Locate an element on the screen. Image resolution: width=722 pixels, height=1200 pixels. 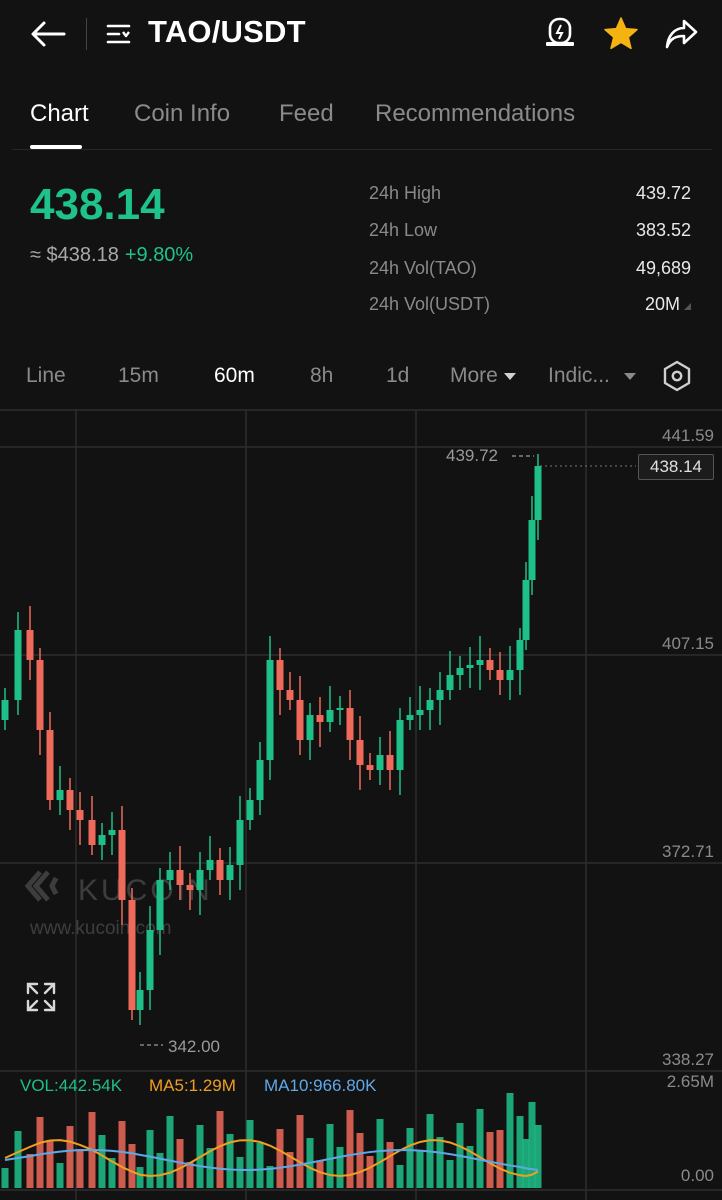
ma10-legend: MA10:966.80K is located at coordinates (320, 1085).